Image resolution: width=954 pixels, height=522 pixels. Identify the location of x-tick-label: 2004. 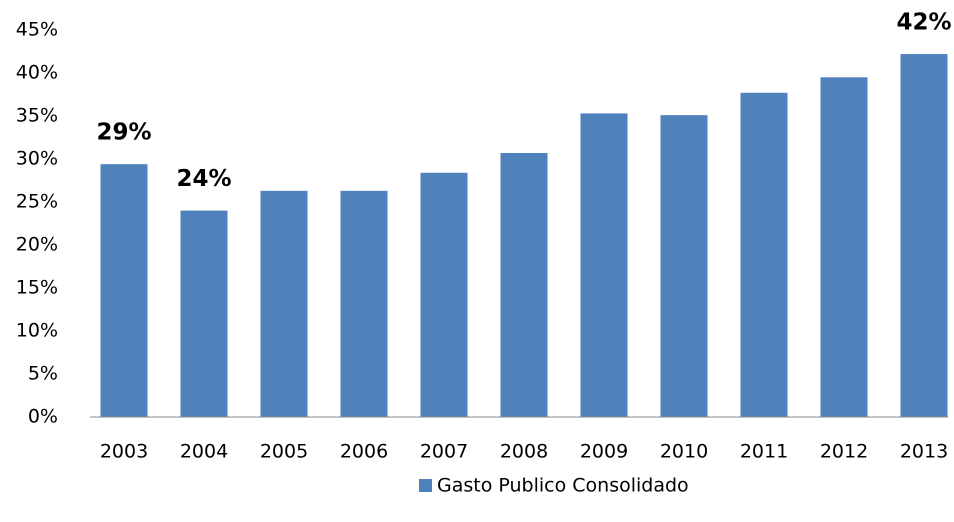
(204, 452).